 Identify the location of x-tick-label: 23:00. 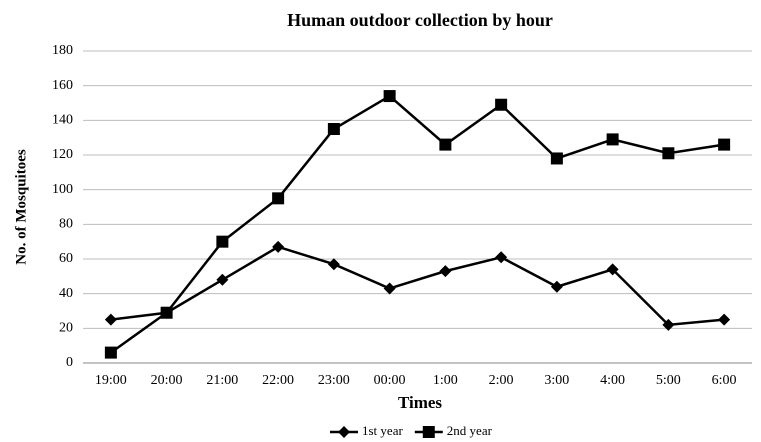
(334, 380).